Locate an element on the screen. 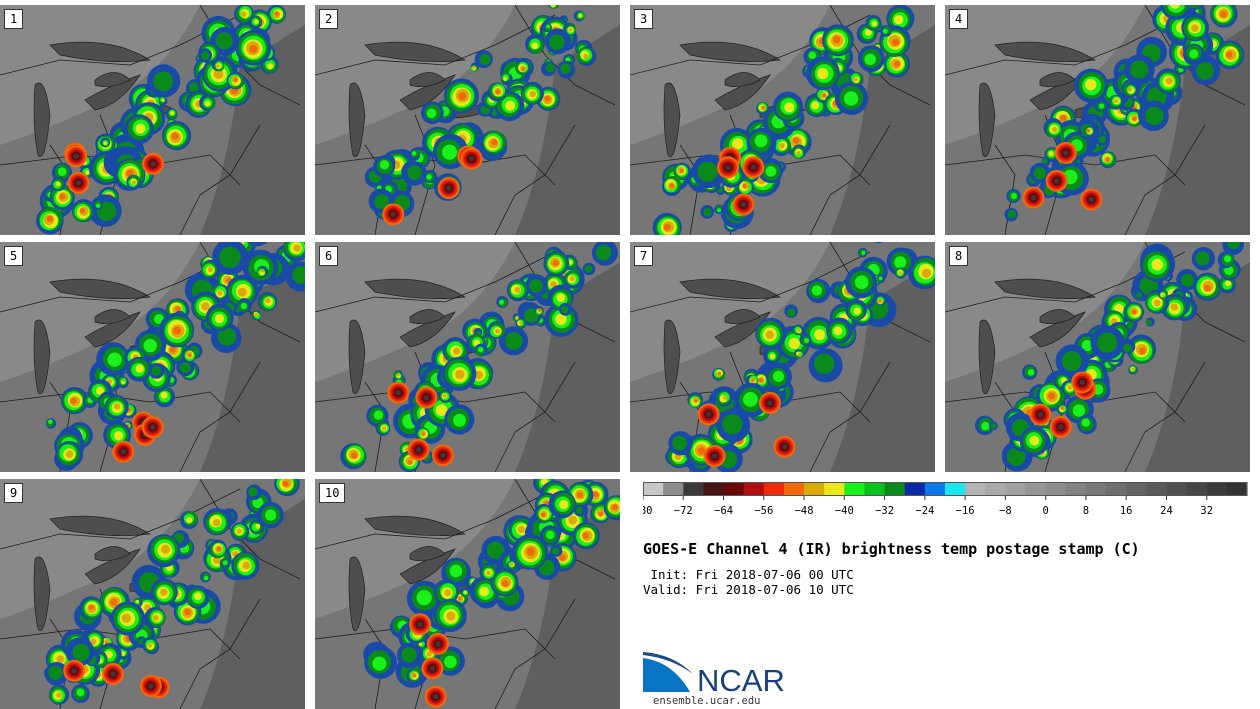  valid-time: Valid: Fri 2018-07-06 10 UTC is located at coordinates (748, 589).